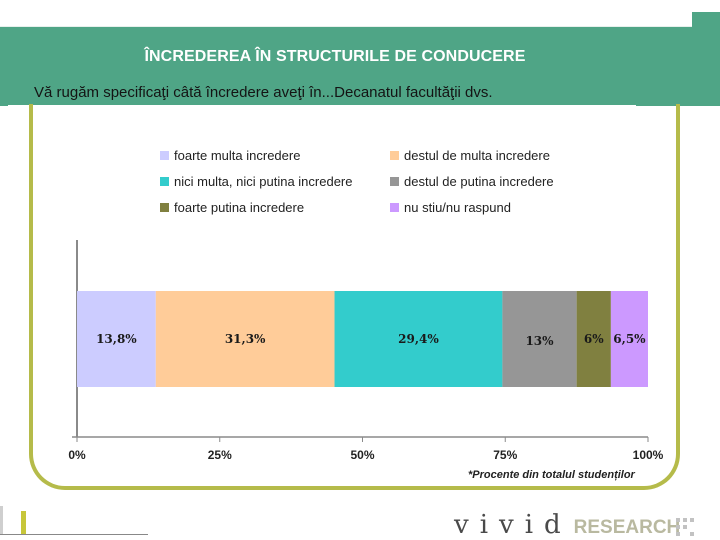 This screenshot has width=720, height=540. Describe the element at coordinates (237, 155) in the screenshot. I see `legend-label: foarte multa incredere` at that location.